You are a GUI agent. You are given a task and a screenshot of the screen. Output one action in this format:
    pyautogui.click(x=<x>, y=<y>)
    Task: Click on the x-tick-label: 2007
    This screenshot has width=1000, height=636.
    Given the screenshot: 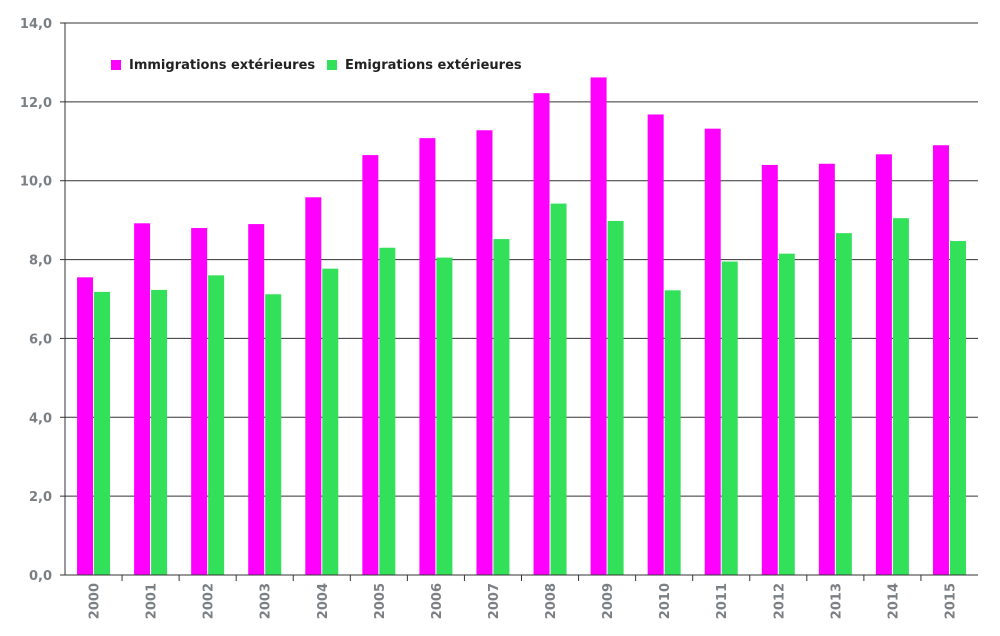 What is the action you would take?
    pyautogui.click(x=494, y=601)
    